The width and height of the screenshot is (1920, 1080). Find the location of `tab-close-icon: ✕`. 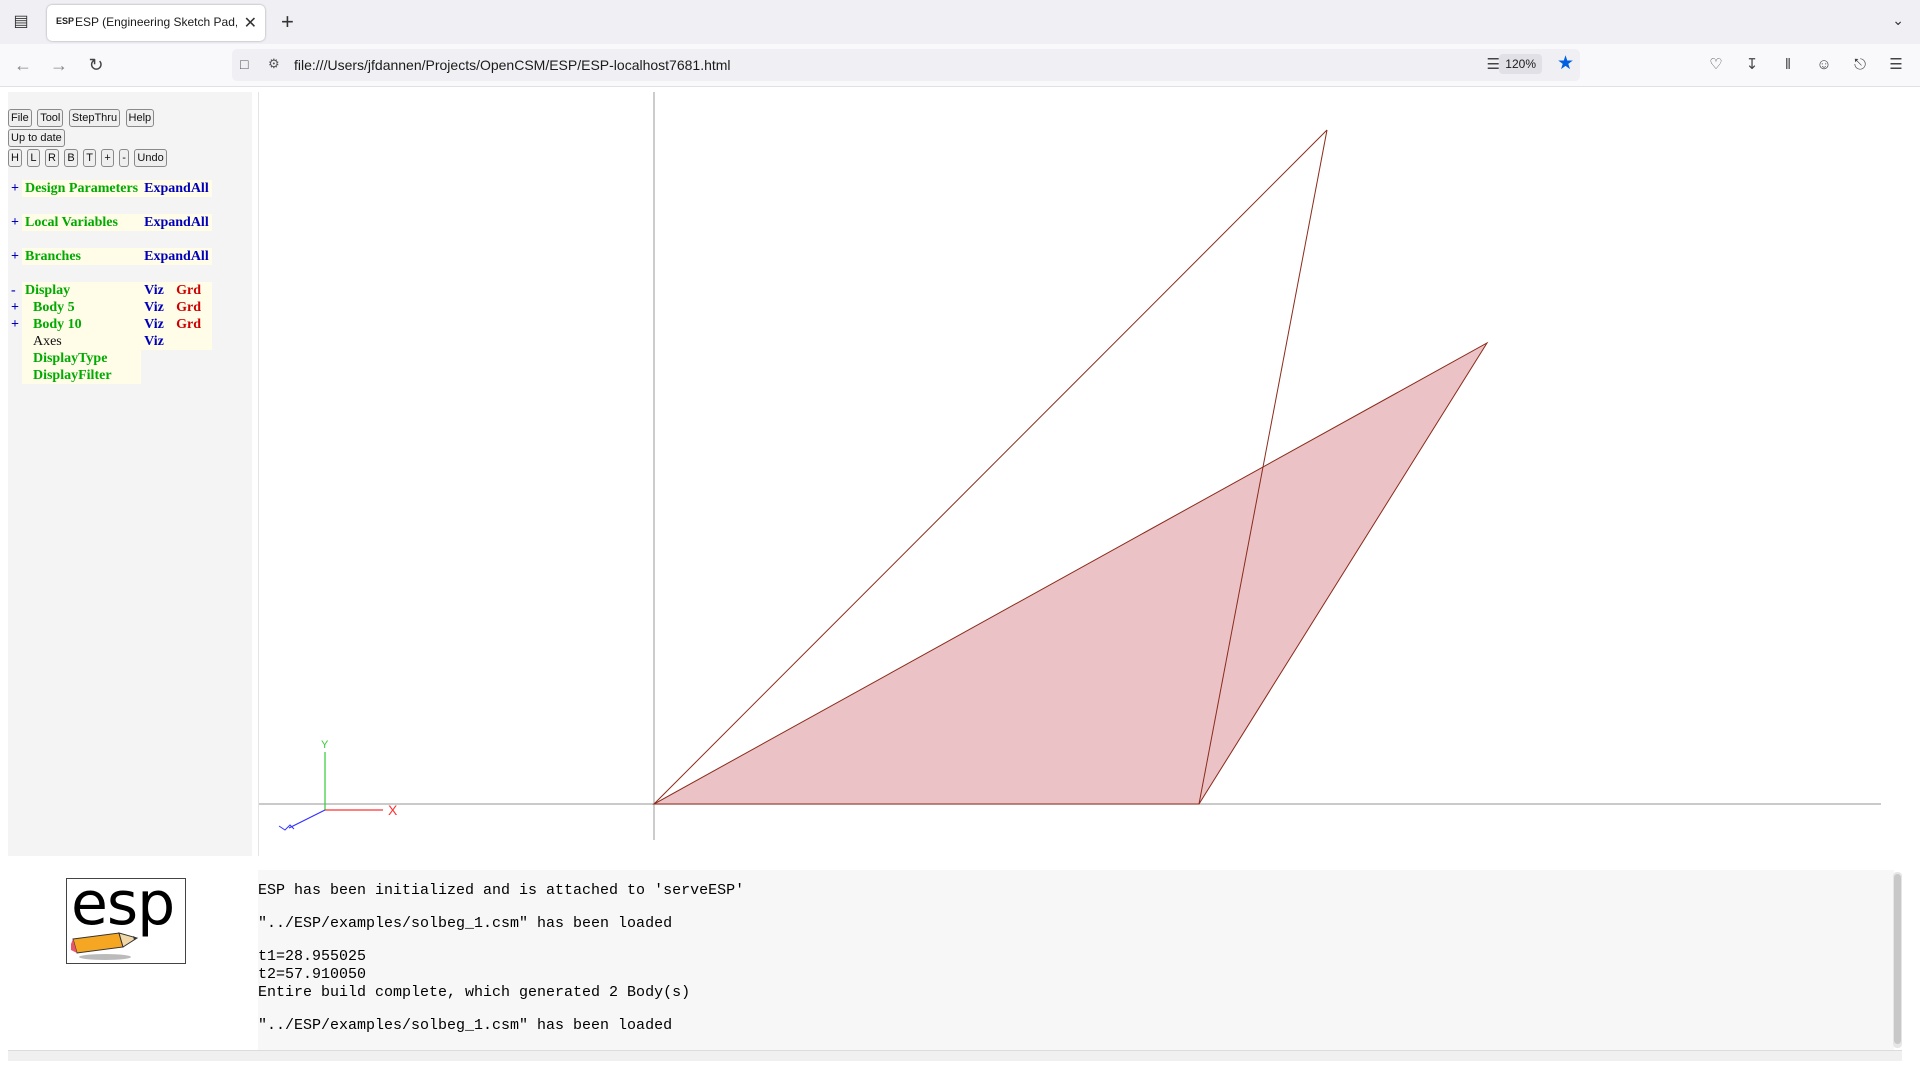

tab-close-icon: ✕ is located at coordinates (250, 23).